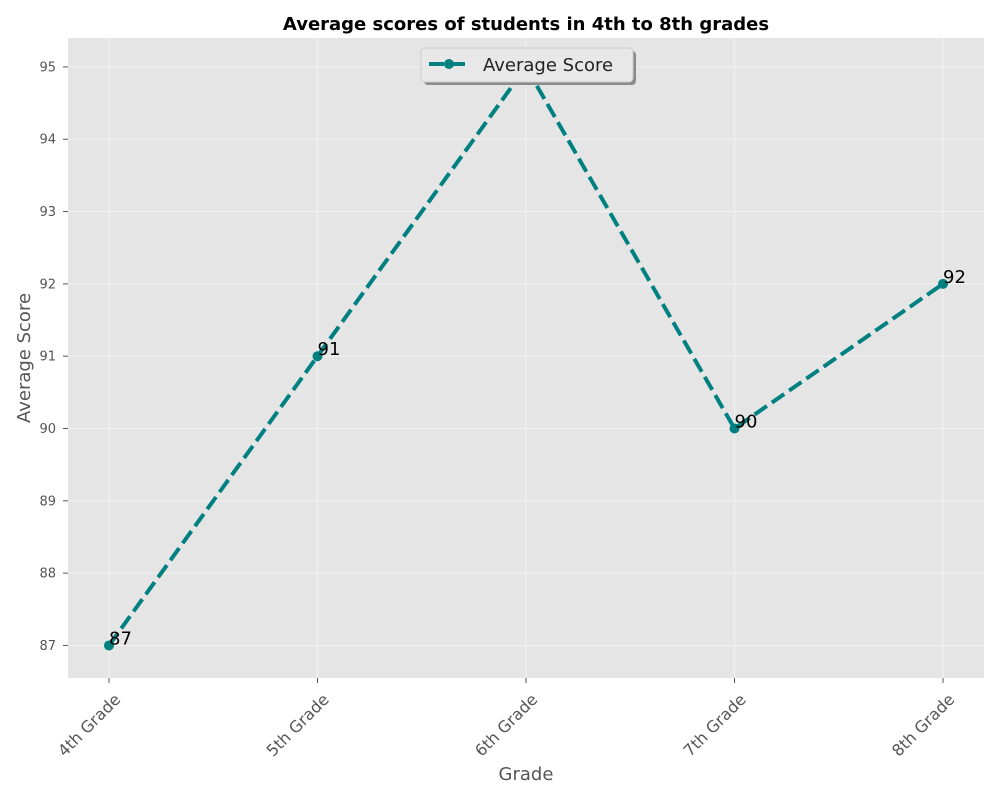 This screenshot has width=1000, height=800. I want to click on y-axis-ticks: 87 88 89 90 91 92 93 94 95, so click(53, 357).